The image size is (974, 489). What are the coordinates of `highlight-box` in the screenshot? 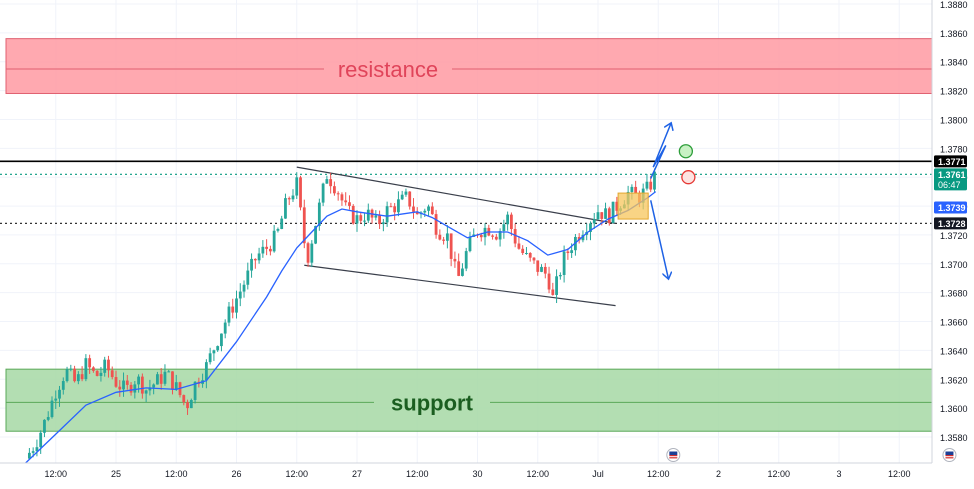 It's located at (633, 206).